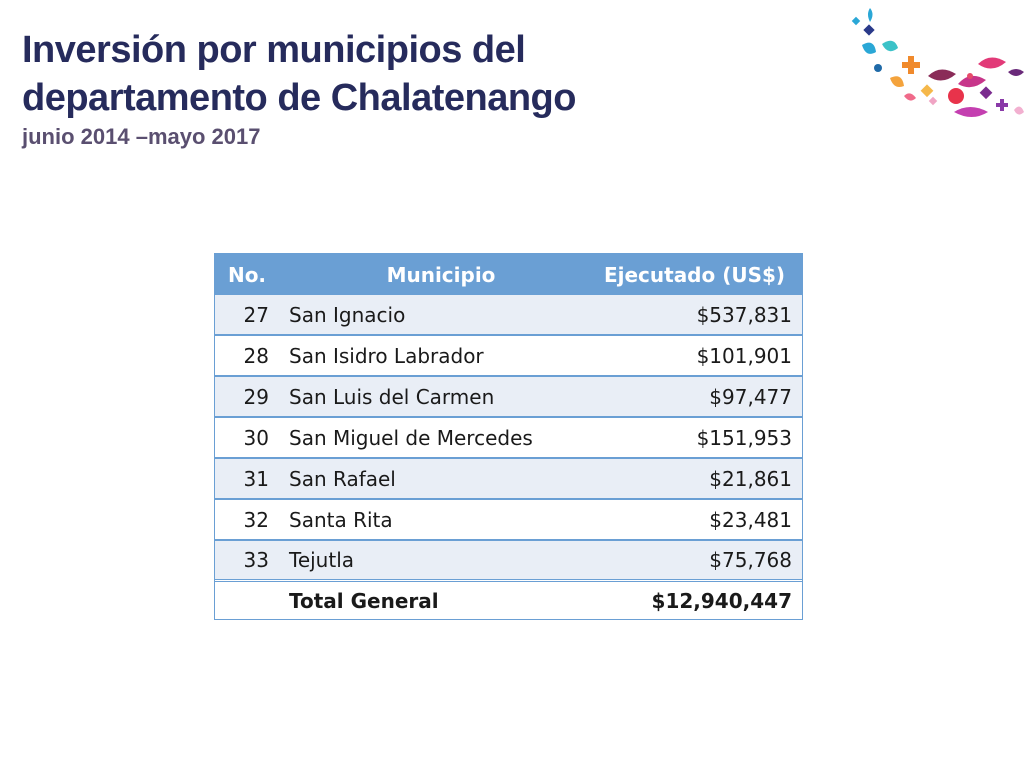  What do you see at coordinates (750, 478) in the screenshot?
I see `cell-ejecutado: $21,861` at bounding box center [750, 478].